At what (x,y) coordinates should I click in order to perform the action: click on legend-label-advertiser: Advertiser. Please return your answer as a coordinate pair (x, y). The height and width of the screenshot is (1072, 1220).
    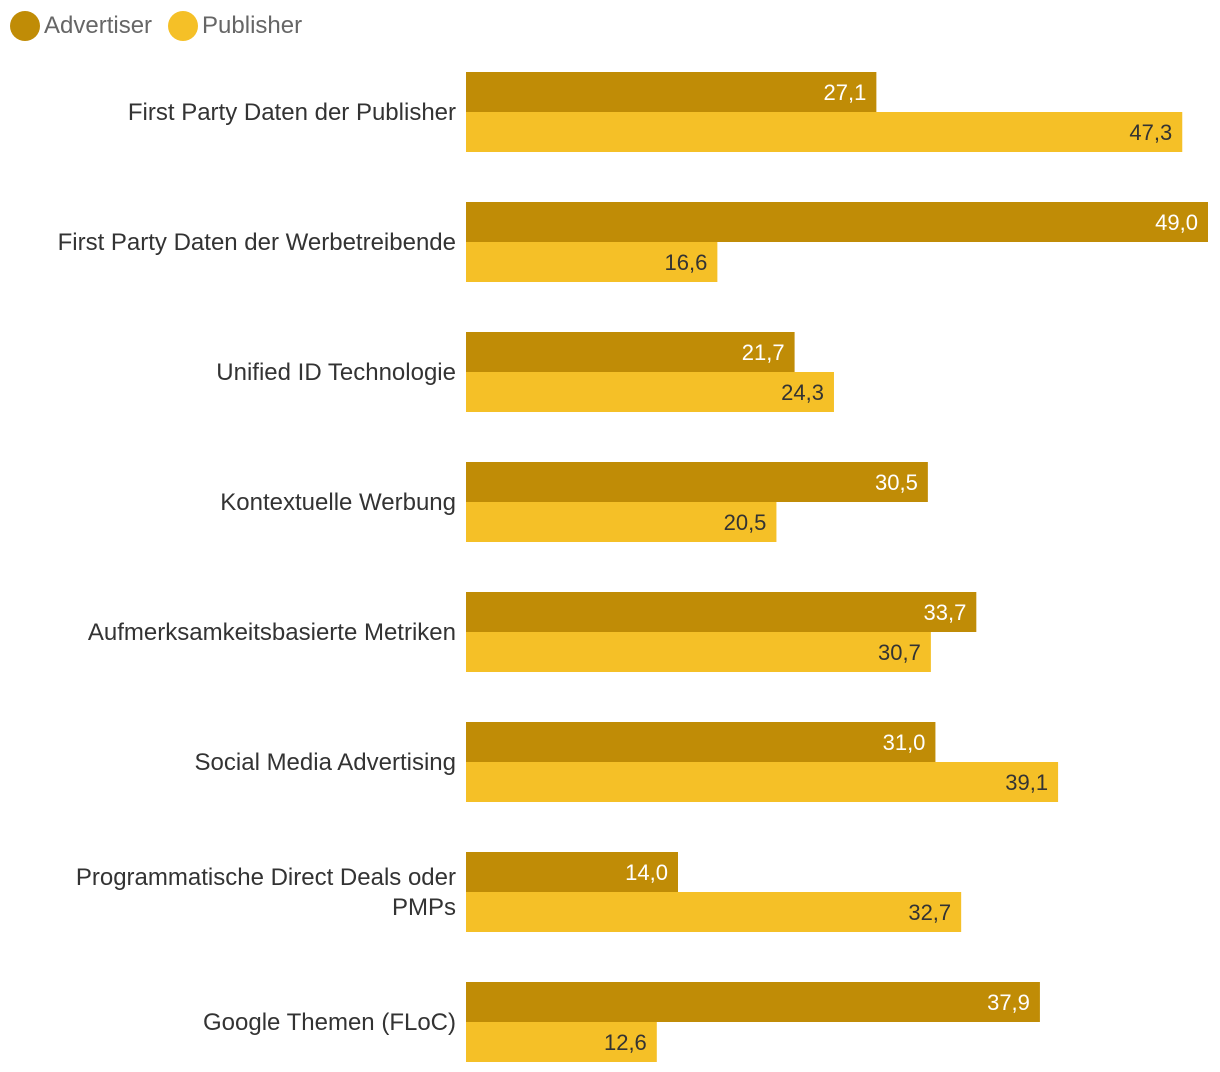
    Looking at the image, I should click on (98, 25).